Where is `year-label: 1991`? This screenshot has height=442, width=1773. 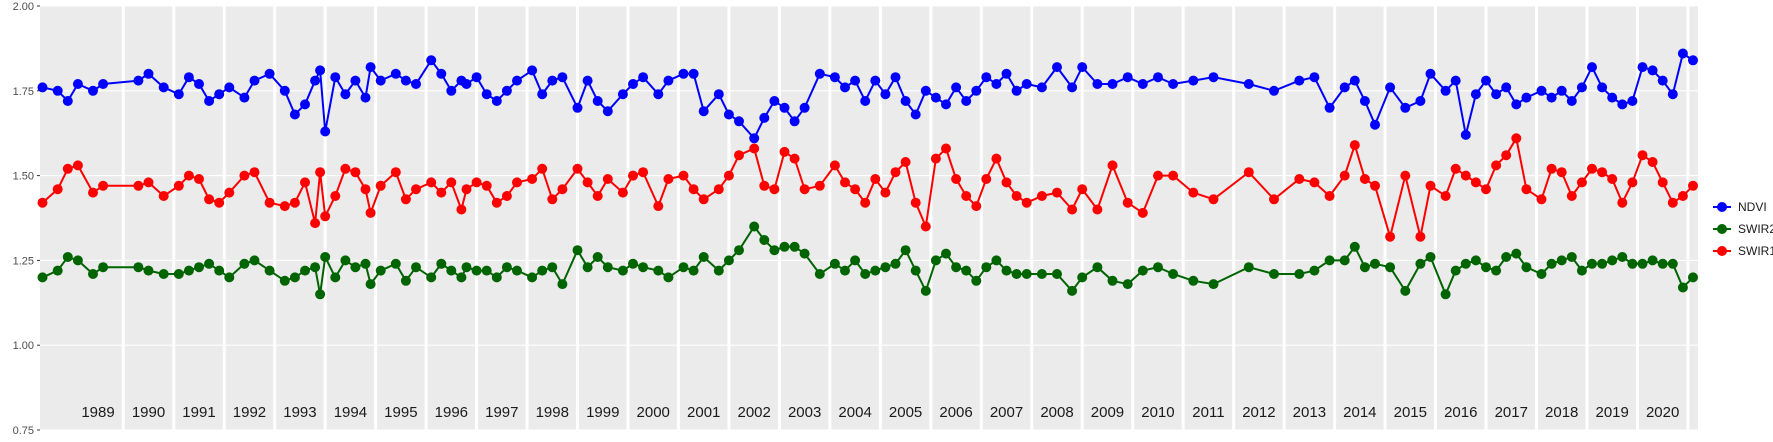 year-label: 1991 is located at coordinates (198, 412).